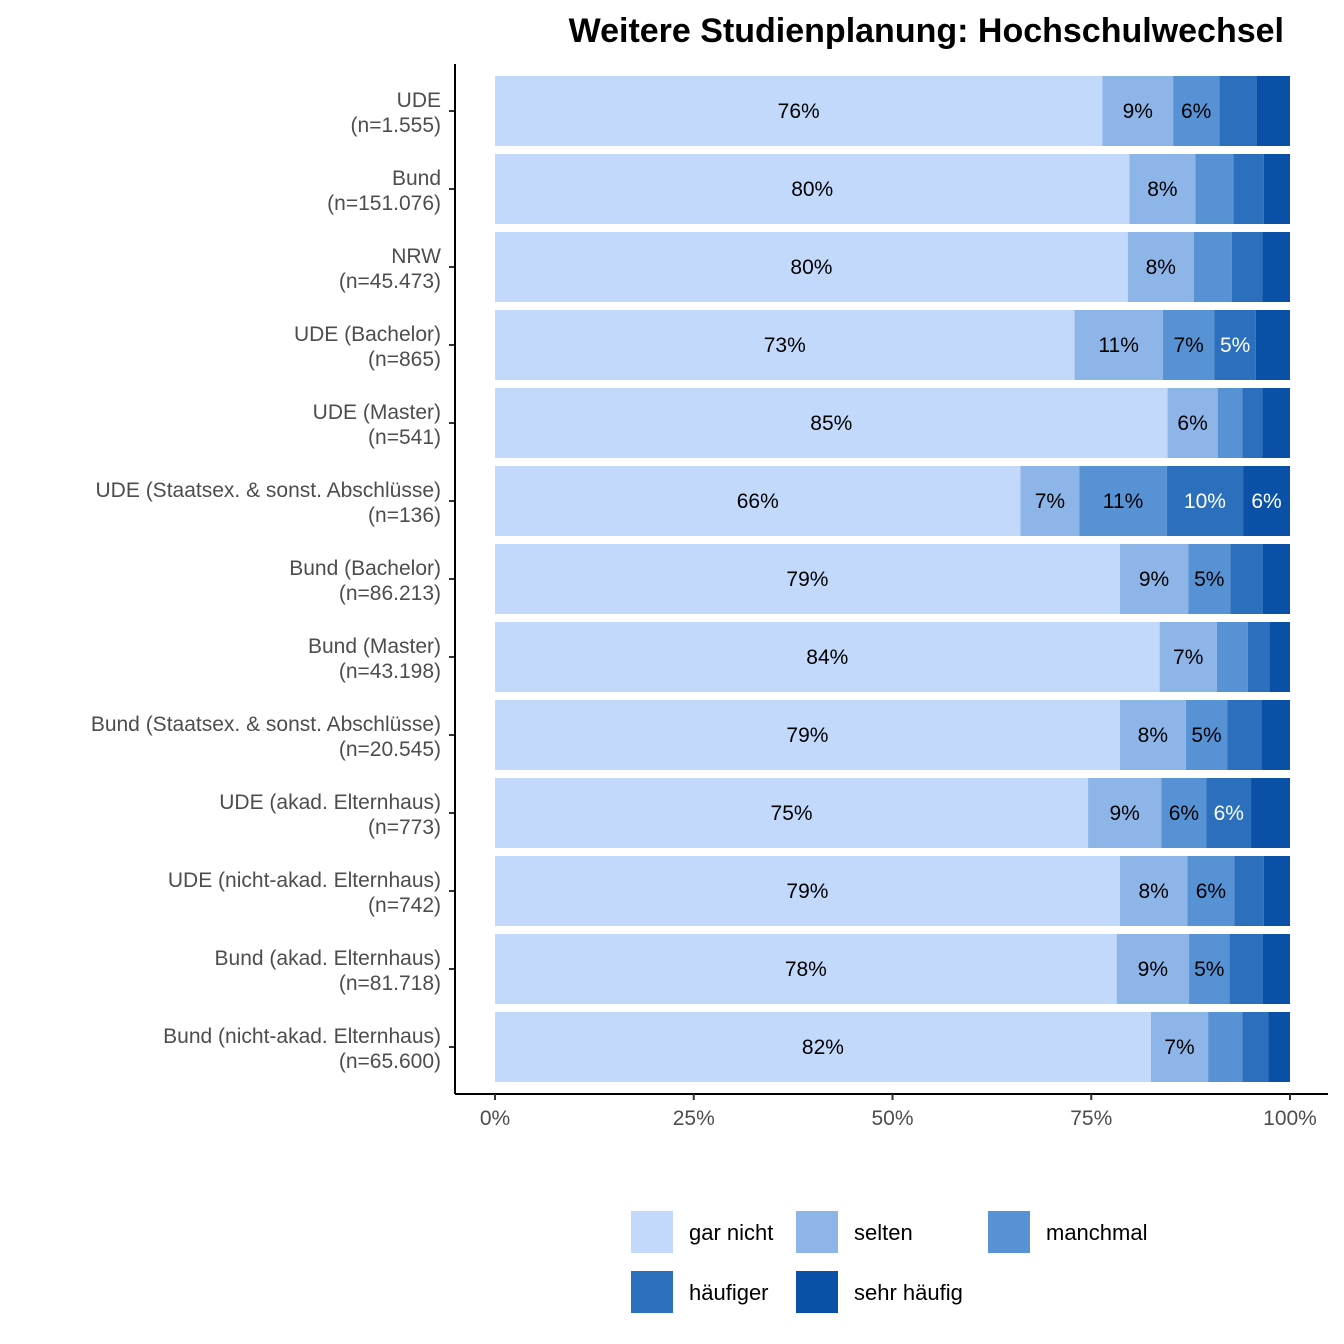 The image size is (1344, 1344). I want to click on data-label: 85%, so click(831, 423).